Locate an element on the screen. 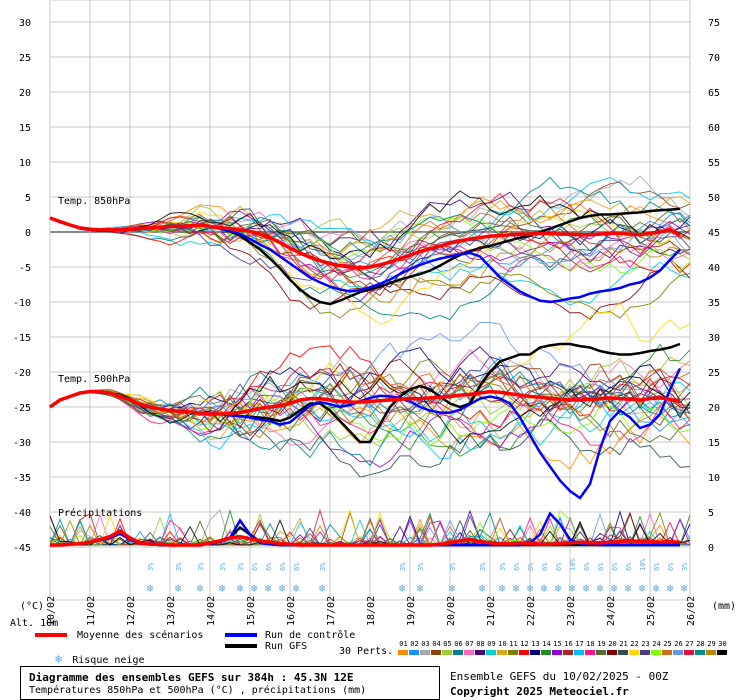  right-tick-label: 50 is located at coordinates (714, 198).